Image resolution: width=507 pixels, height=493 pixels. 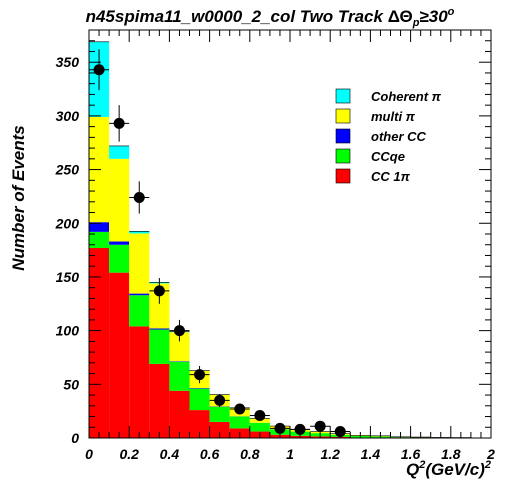 I want to click on y-tick-label-1: 50, so click(x=71, y=384).